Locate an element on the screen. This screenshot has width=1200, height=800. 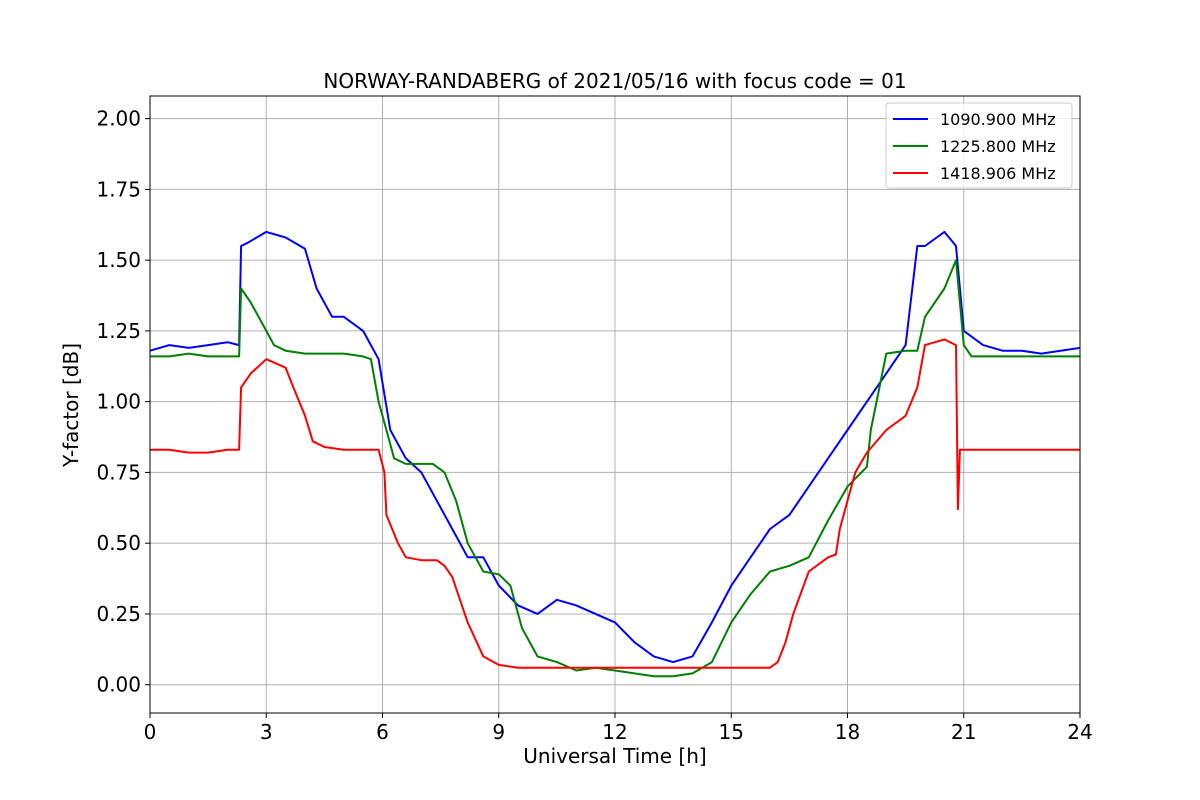
legend-label-3: 1418.906 MHz is located at coordinates (998, 173).